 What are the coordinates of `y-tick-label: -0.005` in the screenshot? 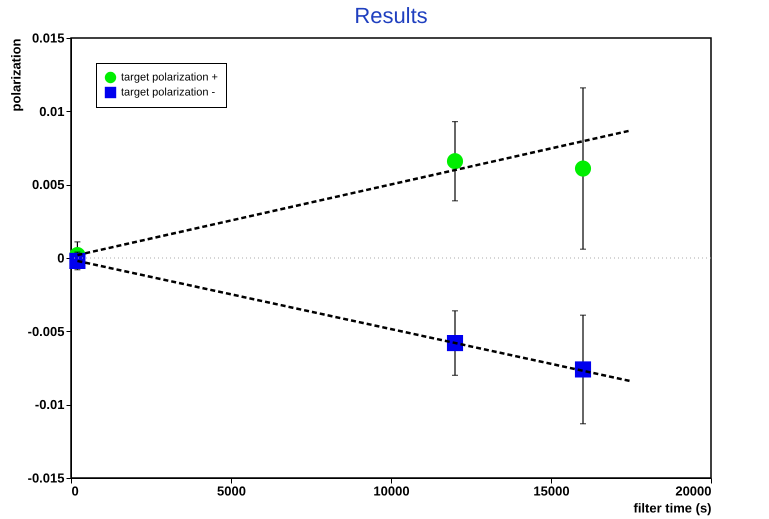 It's located at (46, 331).